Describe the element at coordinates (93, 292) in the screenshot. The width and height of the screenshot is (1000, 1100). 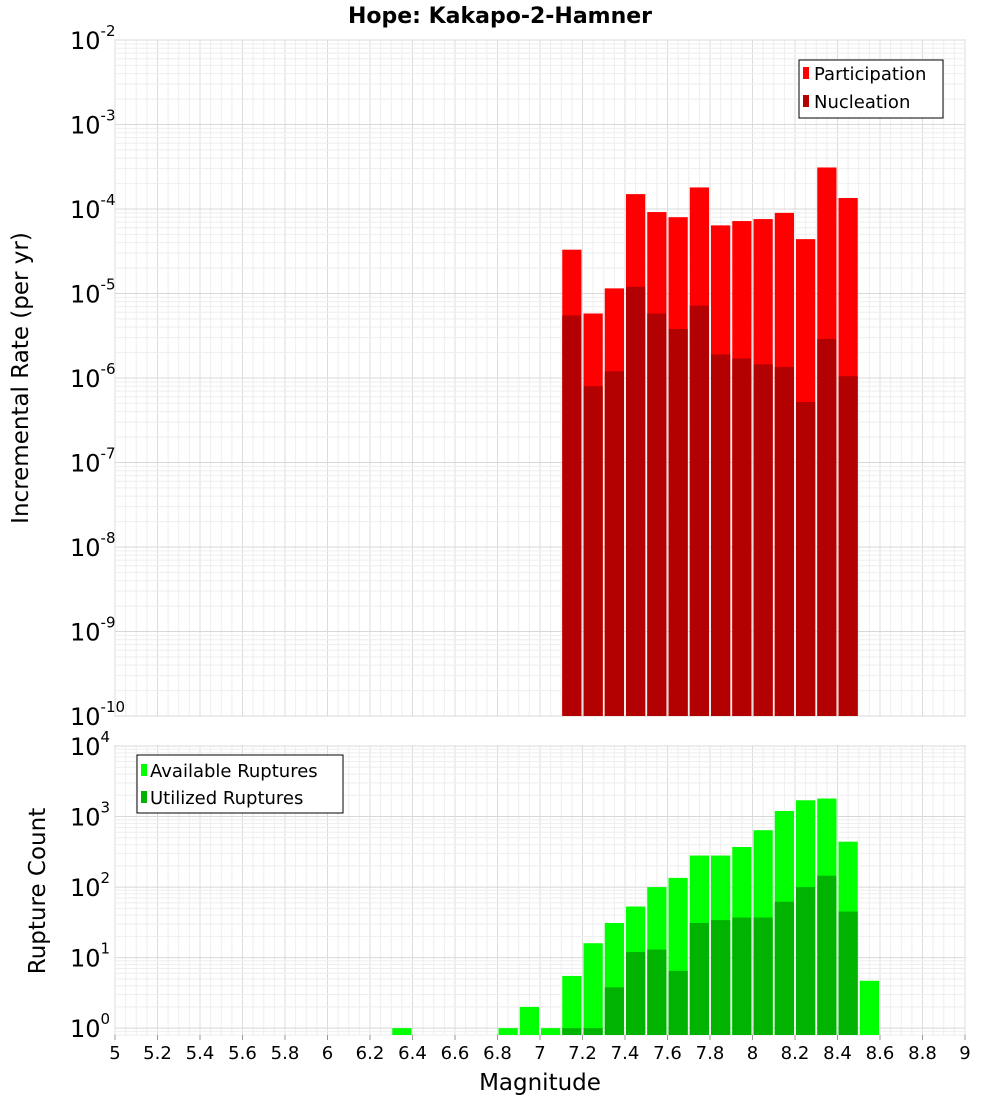
I see `rate-y-tick-label: 10⁻⁵` at that location.